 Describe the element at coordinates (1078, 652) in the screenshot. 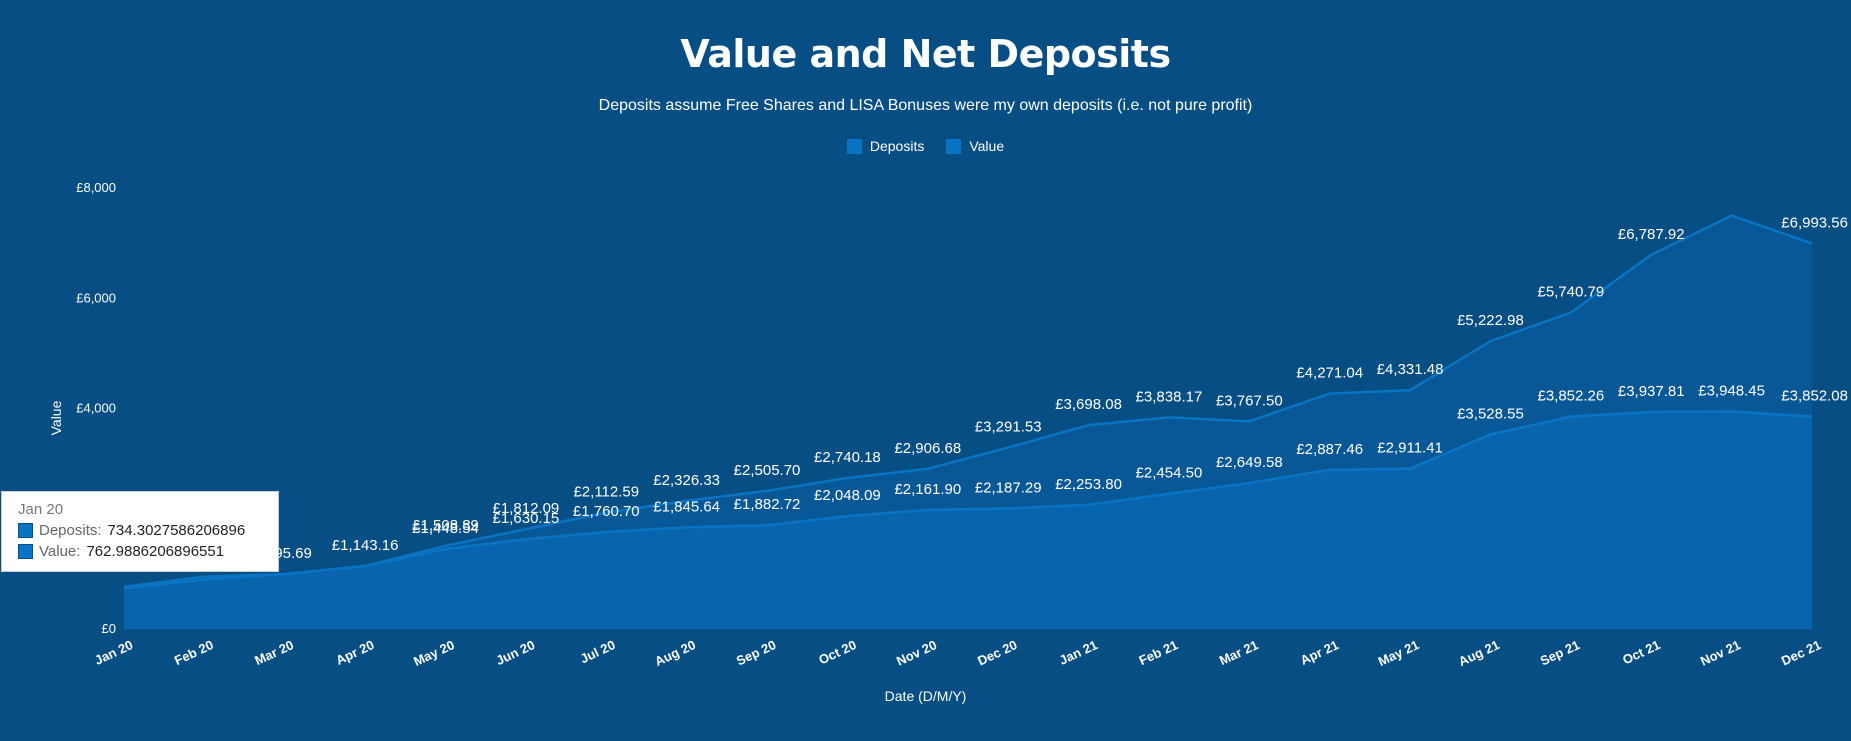

I see `x-tick-label: Jan 21` at that location.